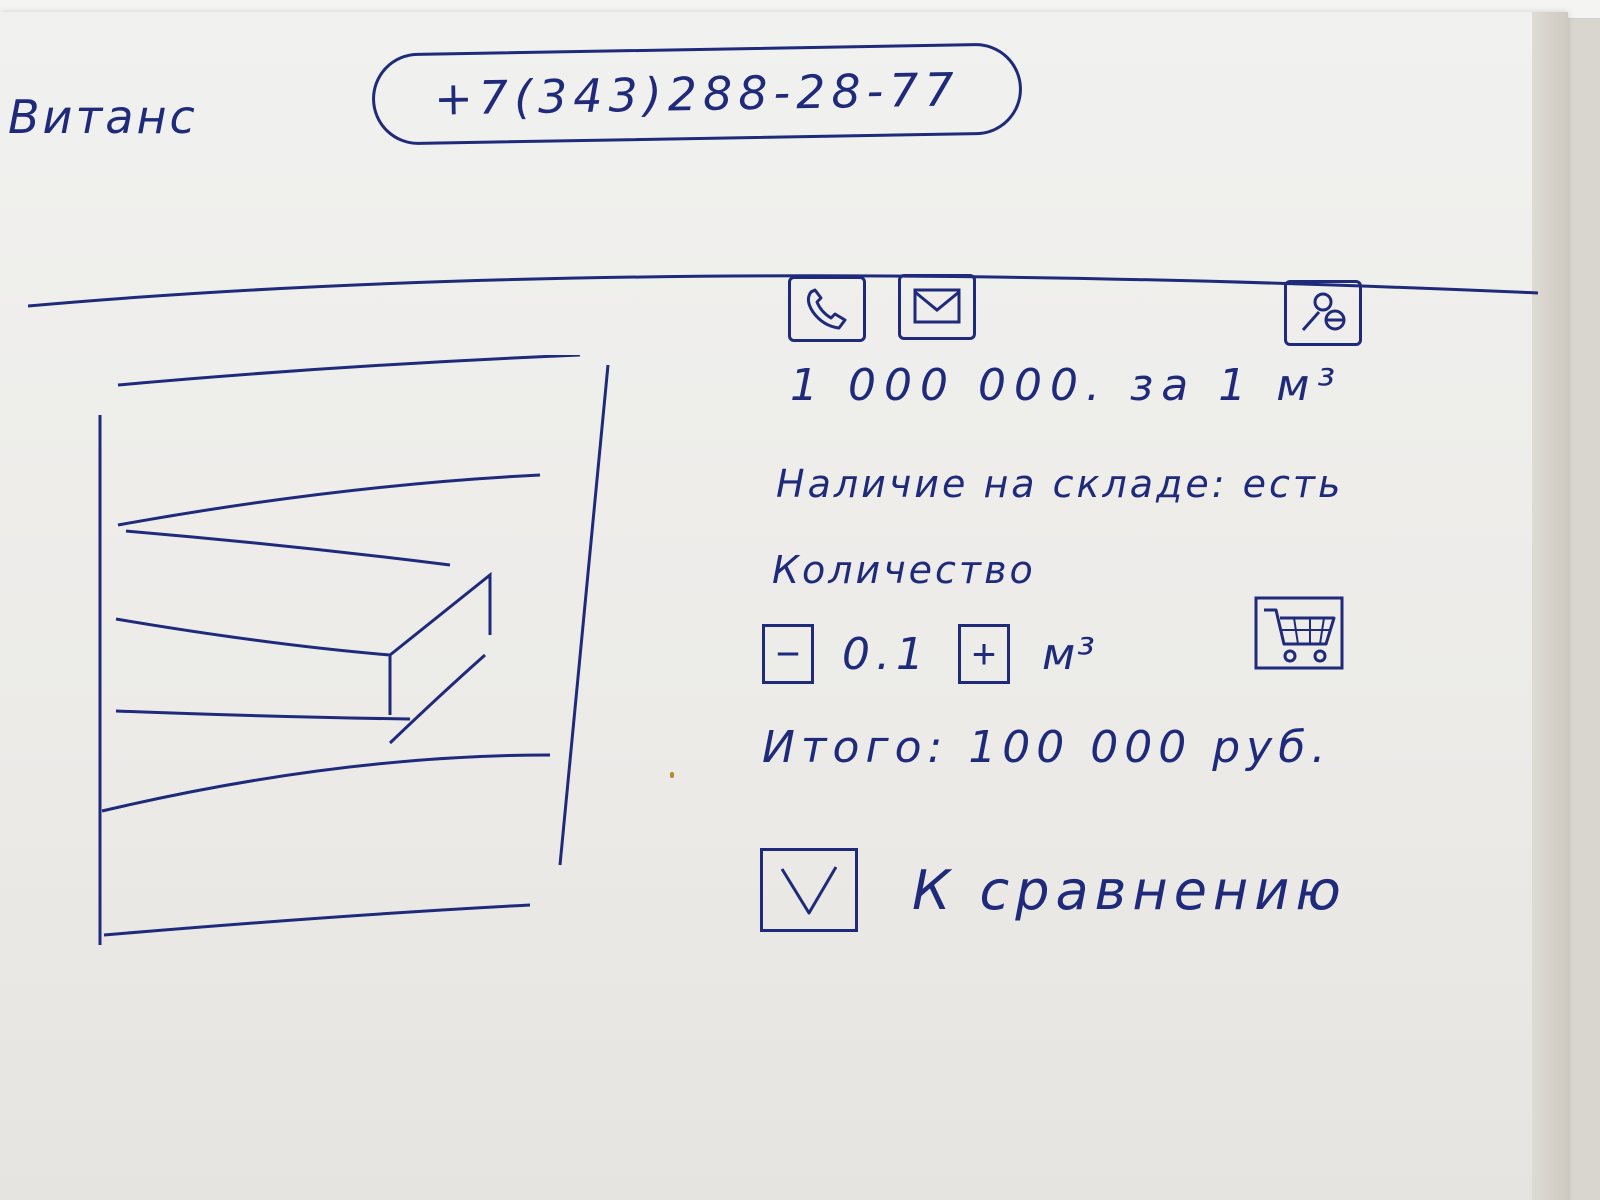 This screenshot has width=1600, height=1200. Describe the element at coordinates (103, 117) in the screenshot. I see `brand-logo: Витанс` at that location.